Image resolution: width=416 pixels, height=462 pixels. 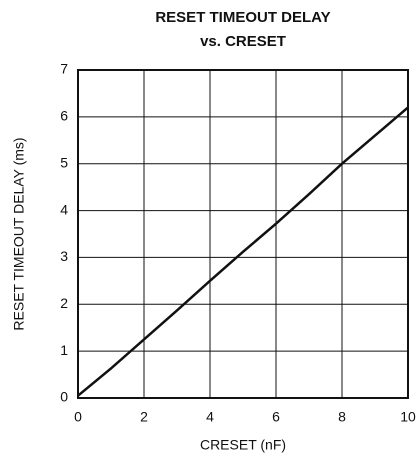 I want to click on y-tick-label: 3, so click(x=64, y=256).